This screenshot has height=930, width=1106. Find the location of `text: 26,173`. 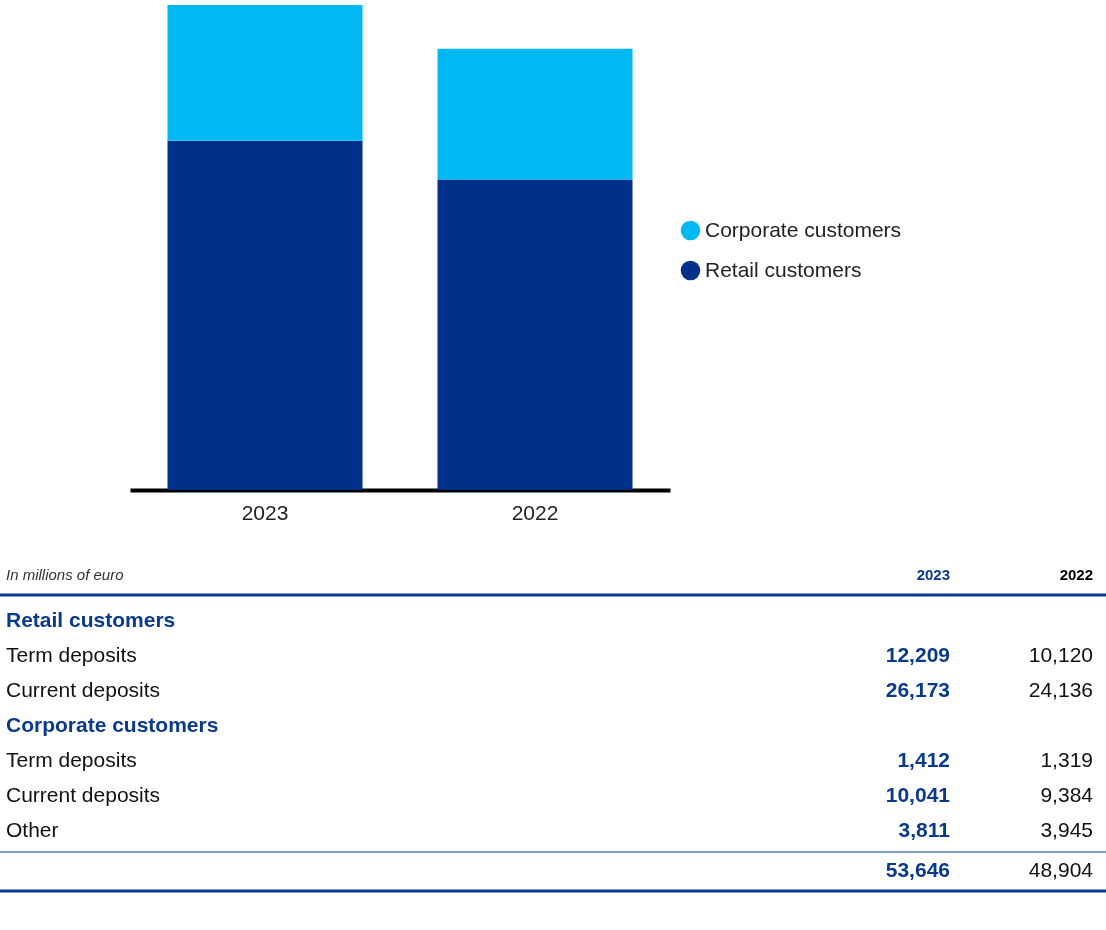

text: 26,173 is located at coordinates (917, 689).